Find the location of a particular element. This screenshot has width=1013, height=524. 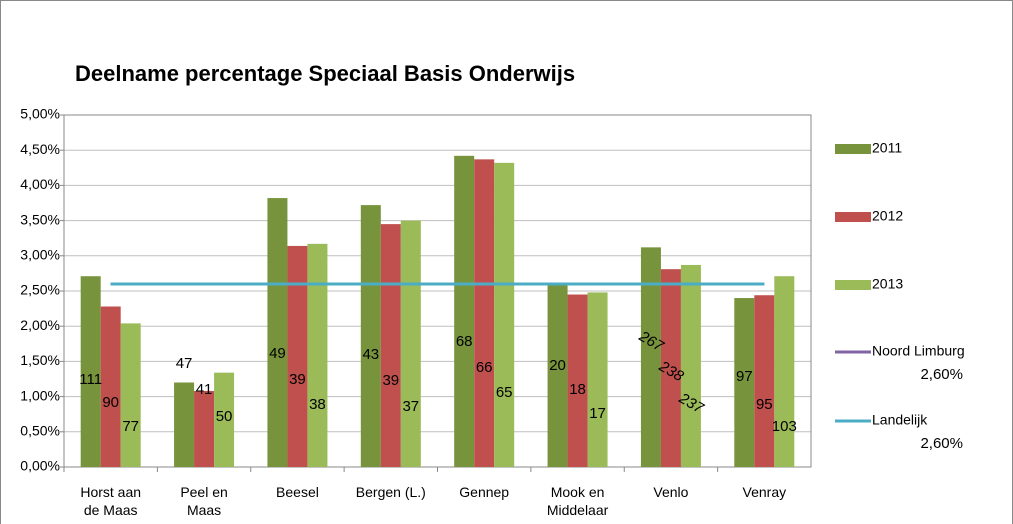

count-label: 43 is located at coordinates (370, 354).